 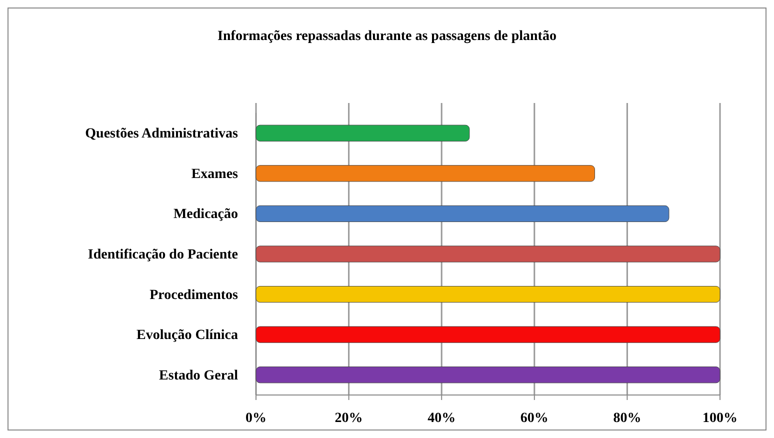 What do you see at coordinates (256, 418) in the screenshot?
I see `x-tick-label: 0%` at bounding box center [256, 418].